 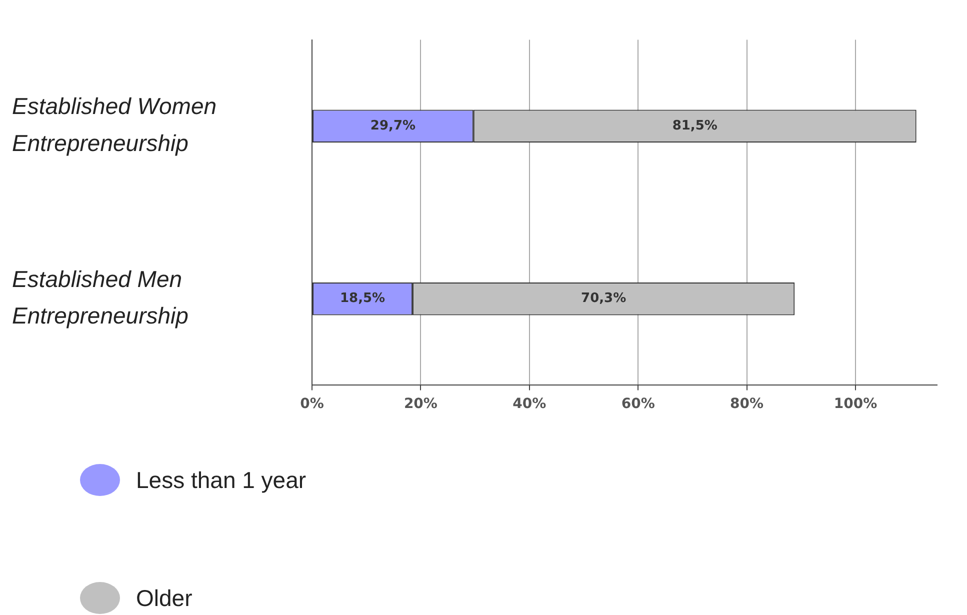 What do you see at coordinates (747, 404) in the screenshot?
I see `x-tick-label: 80%` at bounding box center [747, 404].